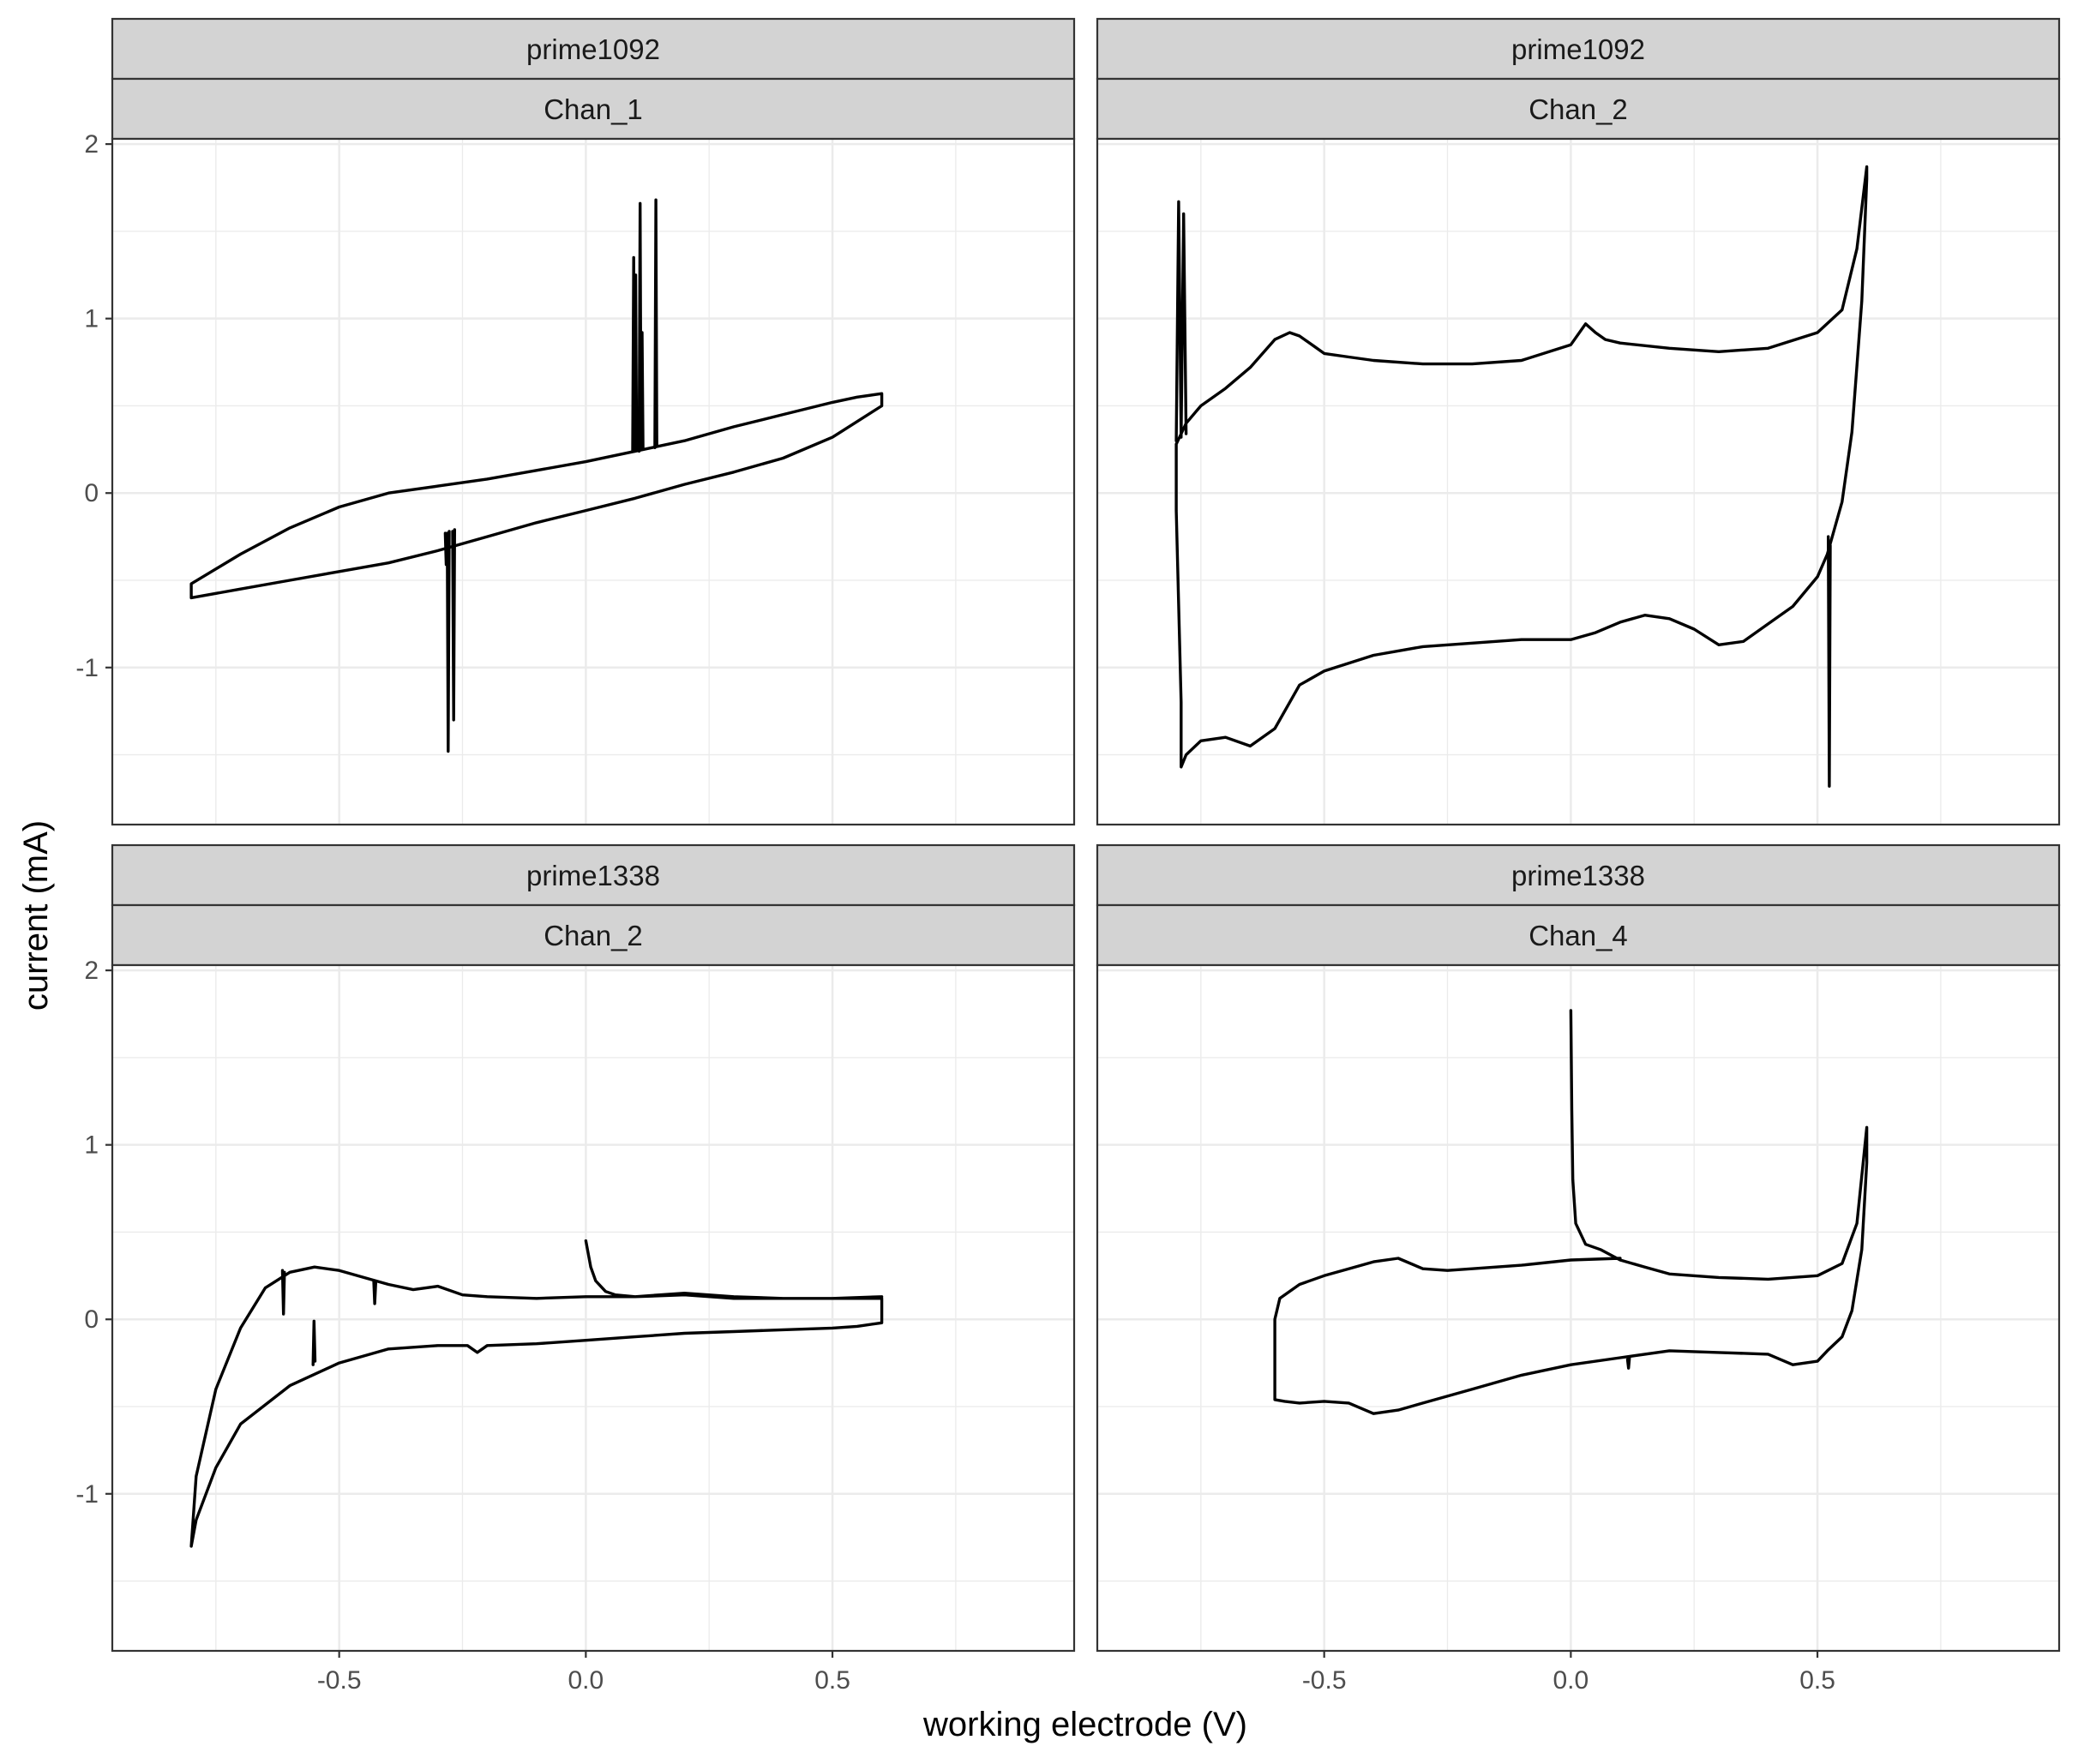  I want to click on x-axis-title: working electrode (V), so click(1084, 1724).